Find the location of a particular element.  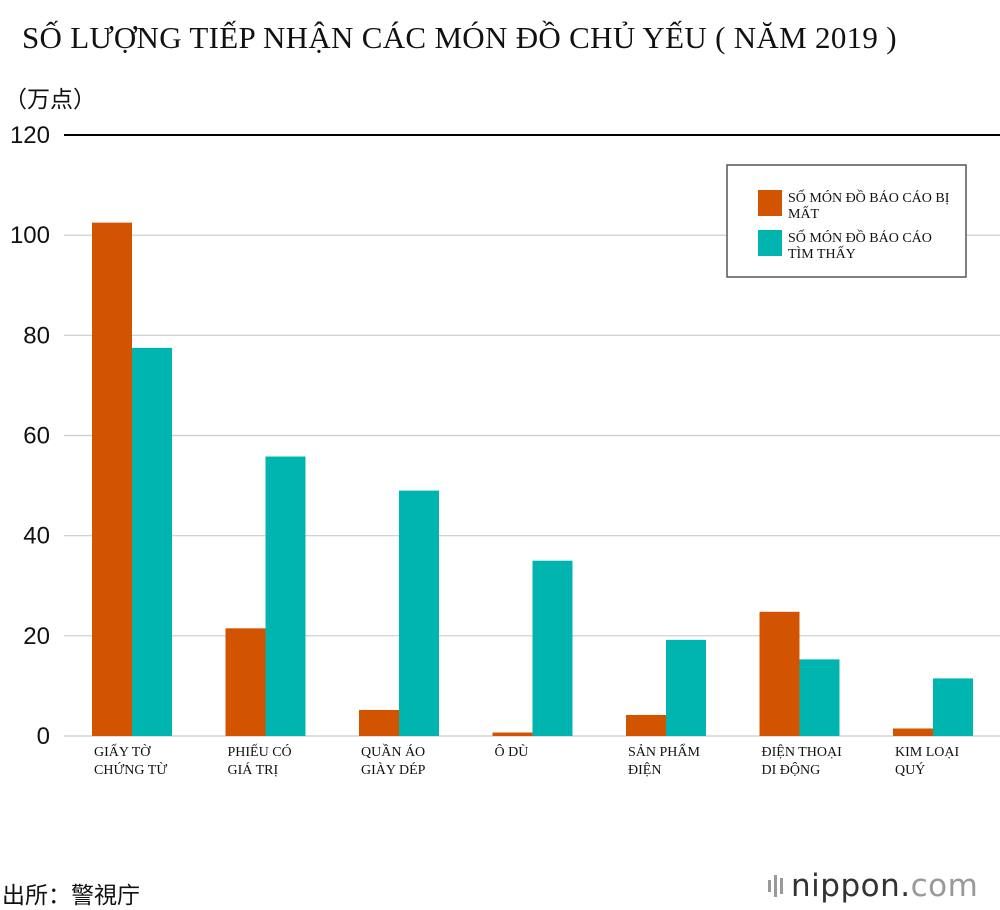

y-tick-label: 20 is located at coordinates (36, 636).